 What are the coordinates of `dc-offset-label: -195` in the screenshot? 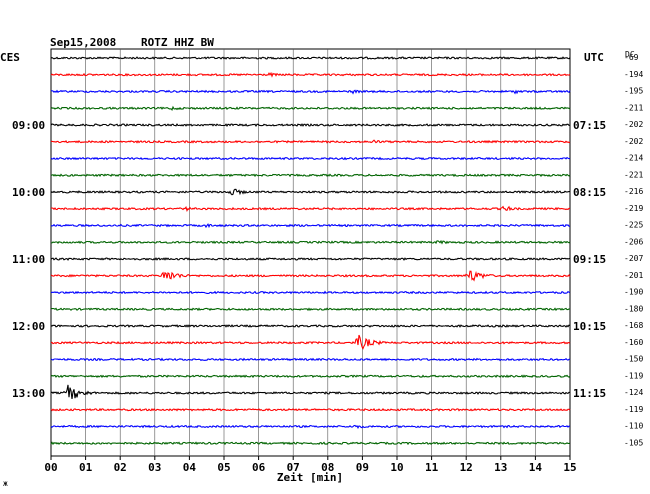 It's located at (633, 91).